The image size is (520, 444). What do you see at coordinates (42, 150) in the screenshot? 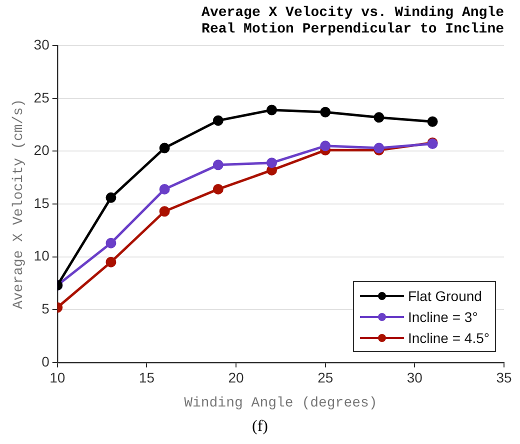
I see `y-tick-label: 20` at bounding box center [42, 150].